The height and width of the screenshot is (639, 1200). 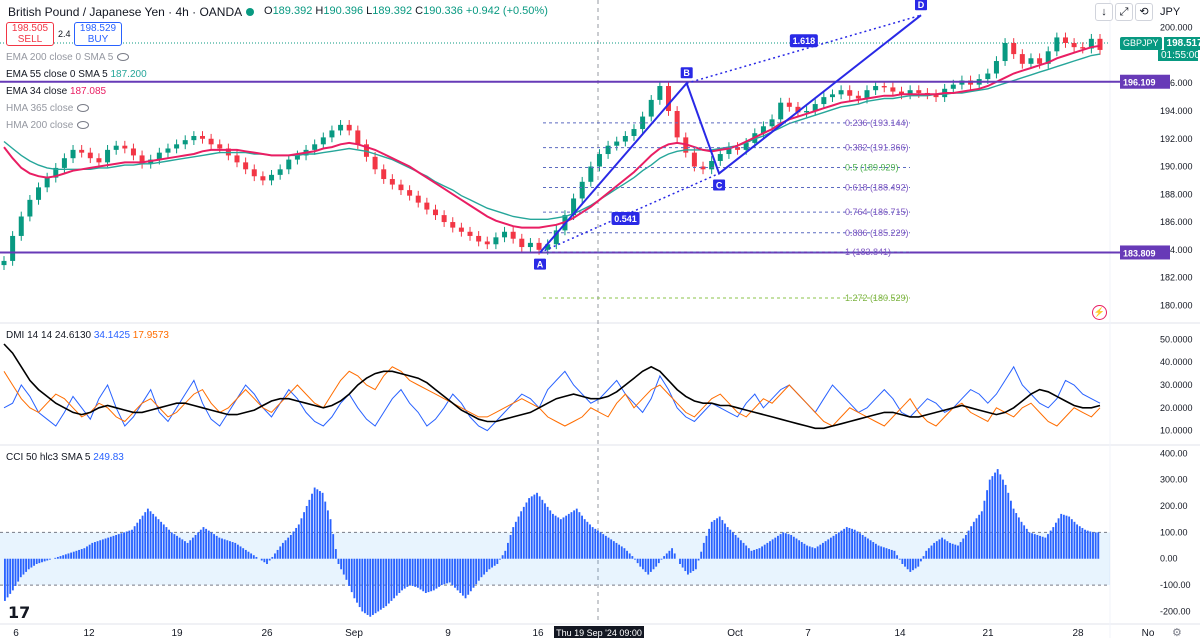 What do you see at coordinates (1176, 431) in the screenshot?
I see `dmi-axis-tick-label: 10.0000` at bounding box center [1176, 431].